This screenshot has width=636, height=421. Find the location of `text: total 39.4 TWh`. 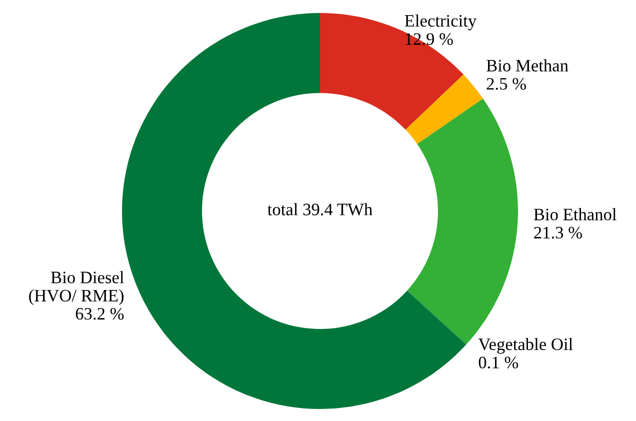

text: total 39.4 TWh is located at coordinates (320, 209).